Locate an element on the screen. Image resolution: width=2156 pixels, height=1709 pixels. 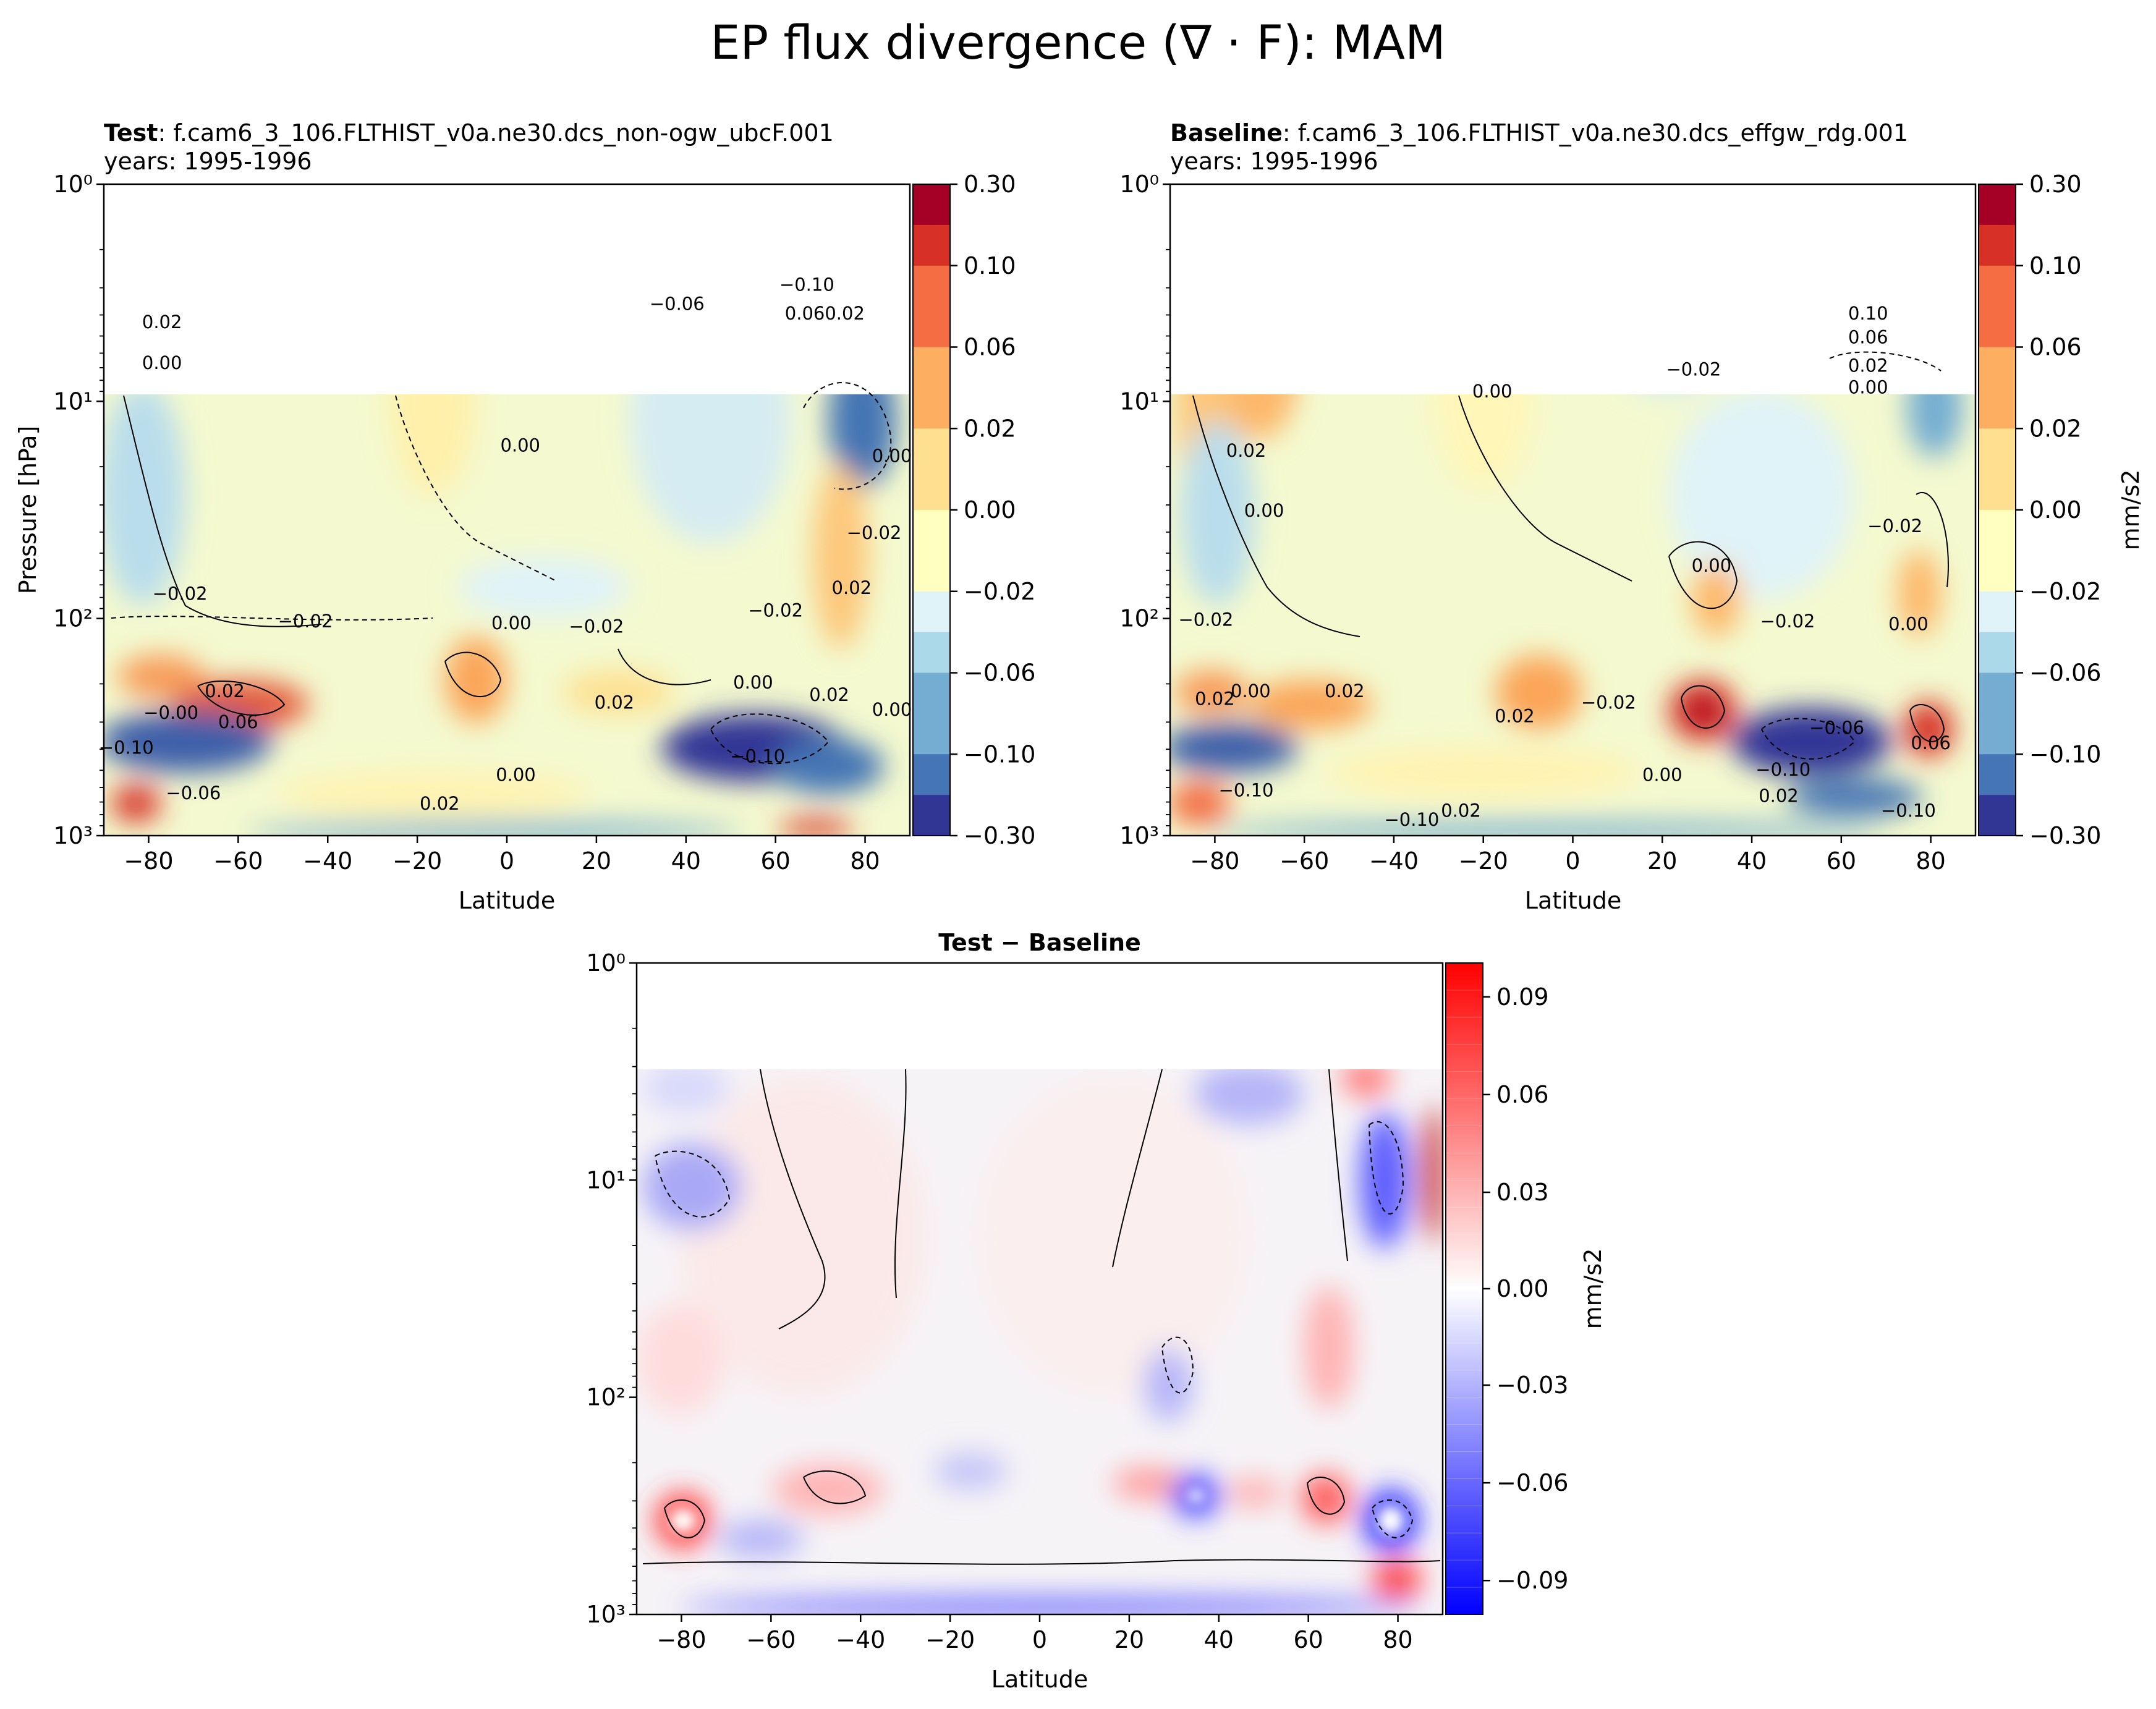
panel-baseline-colorbar: 0.30 0.10 0.06 0.02 0.00 −0.02 −0.06 −0.10 −0.30 is located at coordinates (2039, 510).